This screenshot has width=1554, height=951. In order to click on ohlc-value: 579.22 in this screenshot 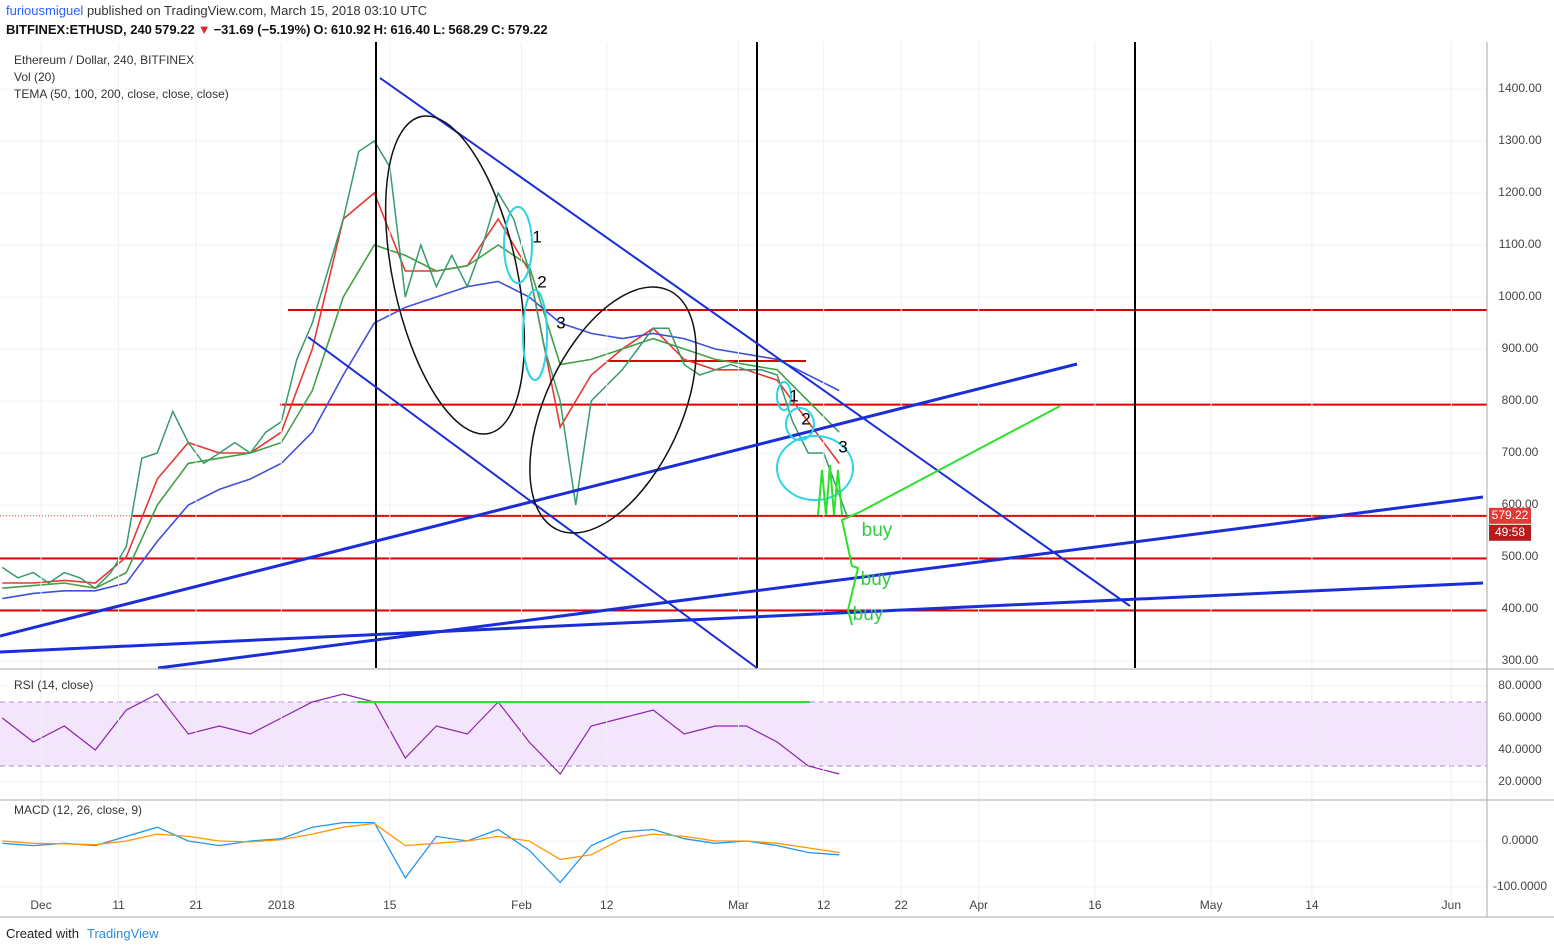, I will do `click(527, 29)`.